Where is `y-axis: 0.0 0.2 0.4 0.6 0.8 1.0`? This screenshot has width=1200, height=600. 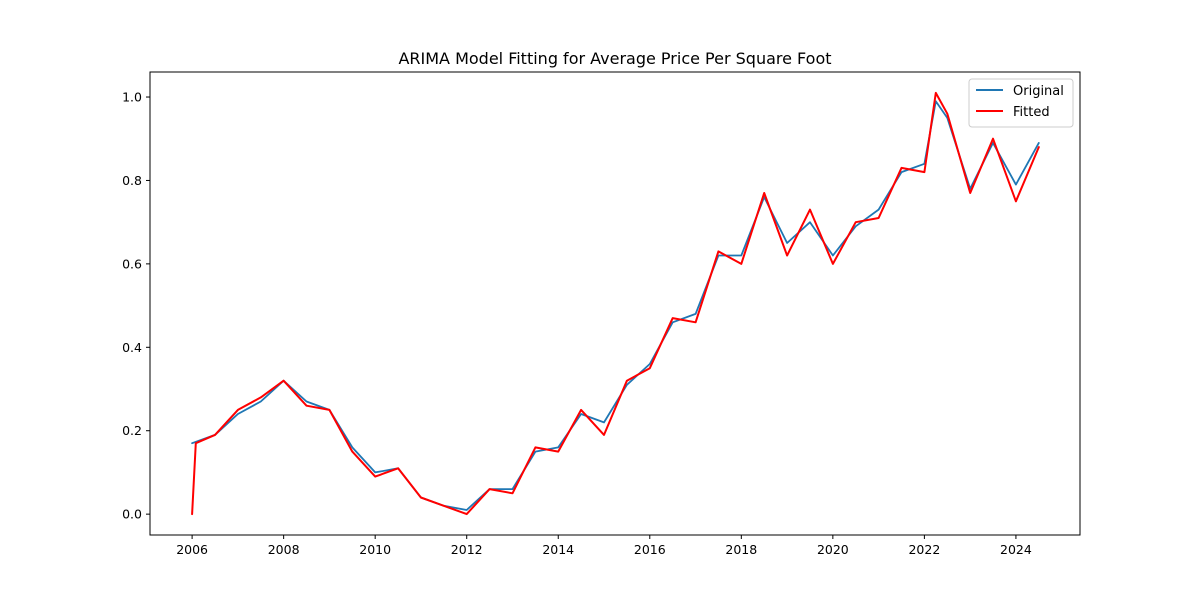
y-axis: 0.0 0.2 0.4 0.6 0.8 1.0 is located at coordinates (136, 306).